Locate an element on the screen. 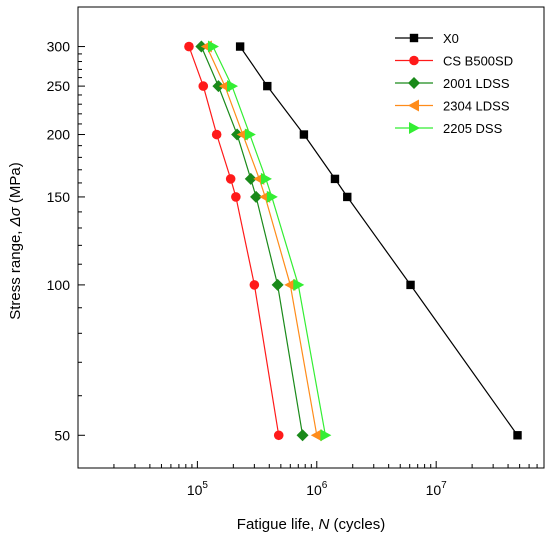 This screenshot has height=541, width=550. y-tick-label: 200 is located at coordinates (59, 135).